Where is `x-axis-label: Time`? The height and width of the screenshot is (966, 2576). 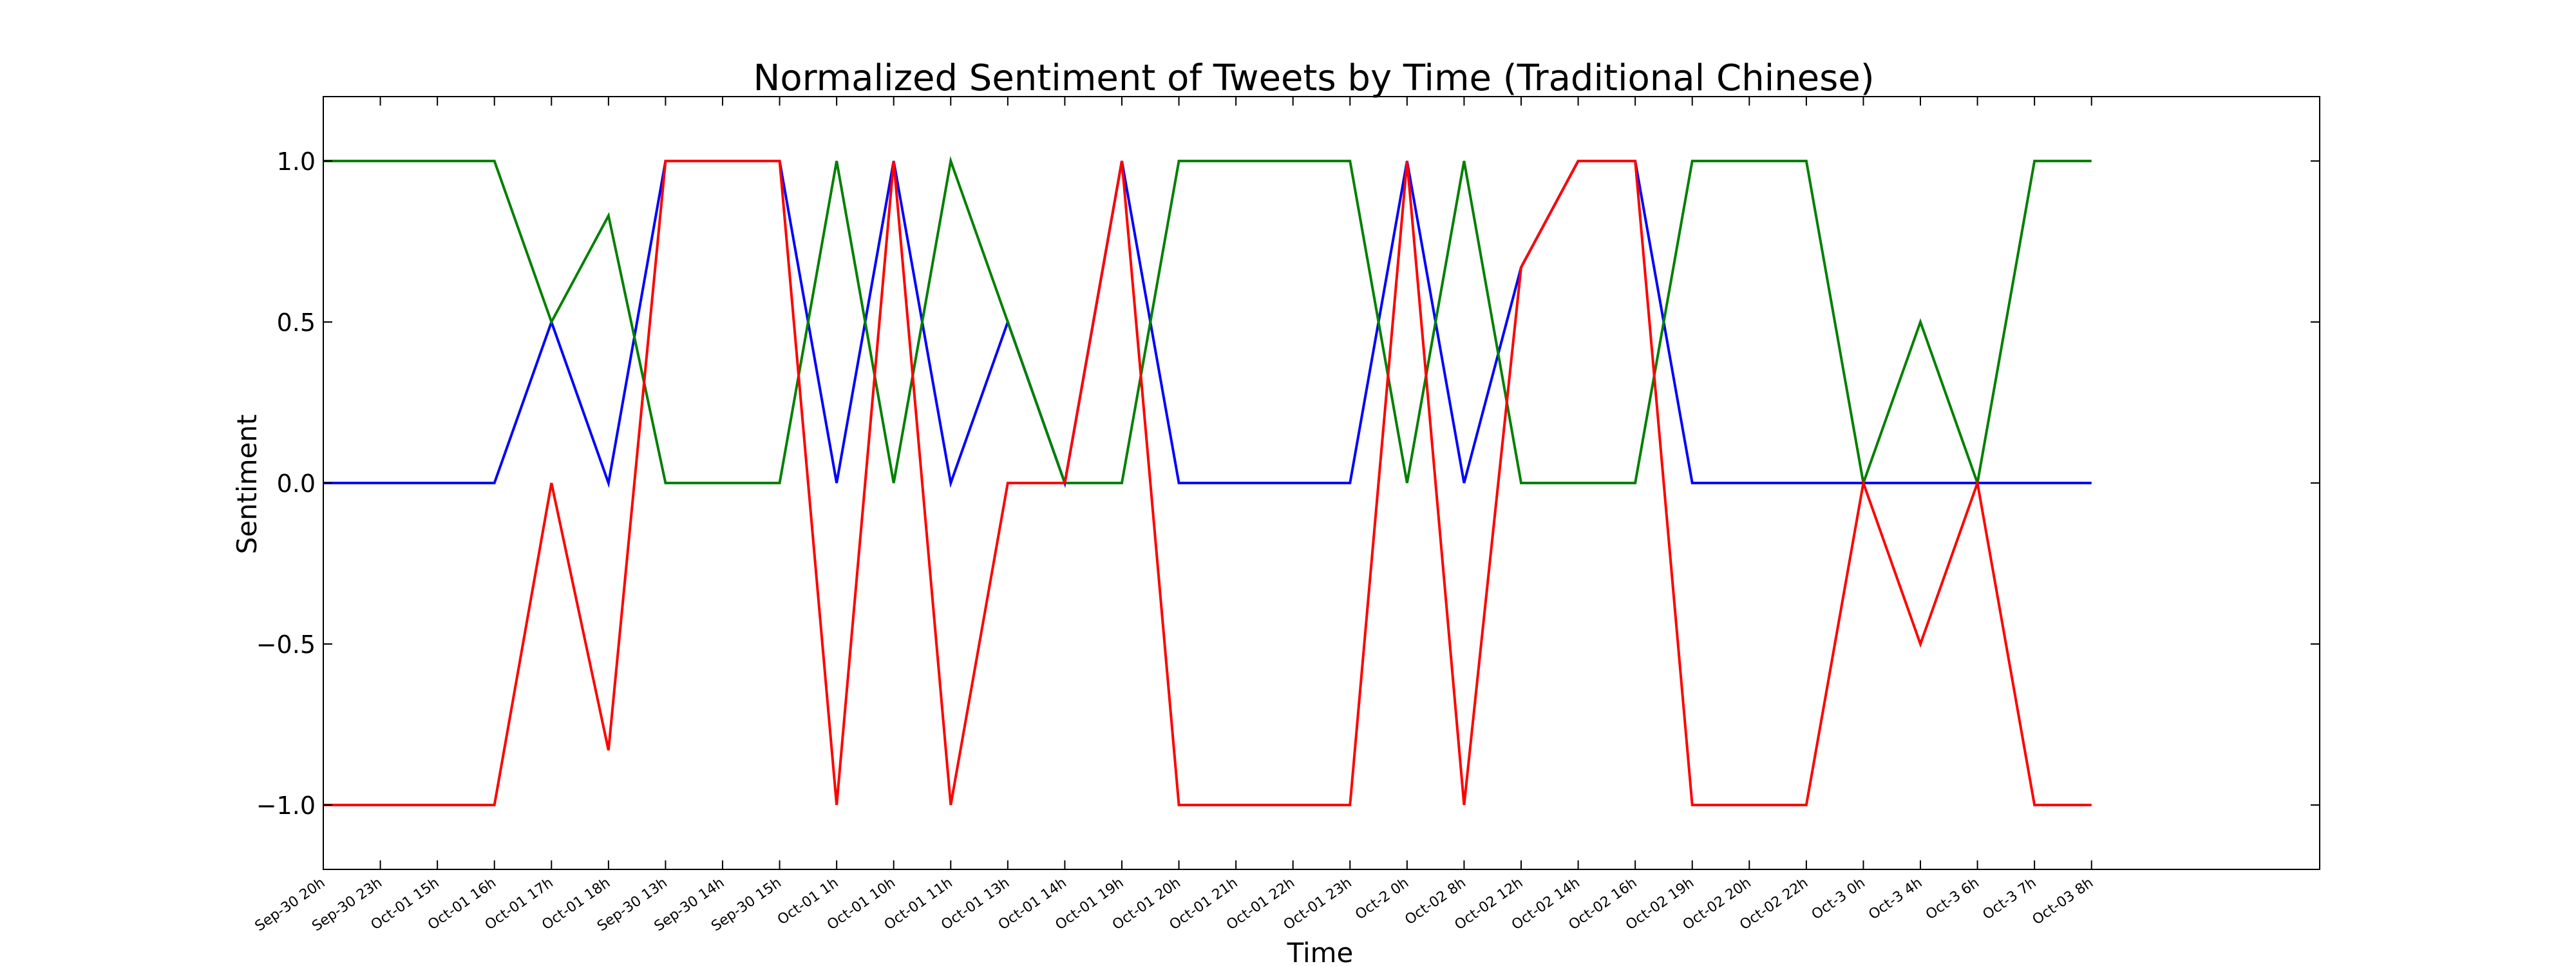
x-axis-label: Time is located at coordinates (1320, 951).